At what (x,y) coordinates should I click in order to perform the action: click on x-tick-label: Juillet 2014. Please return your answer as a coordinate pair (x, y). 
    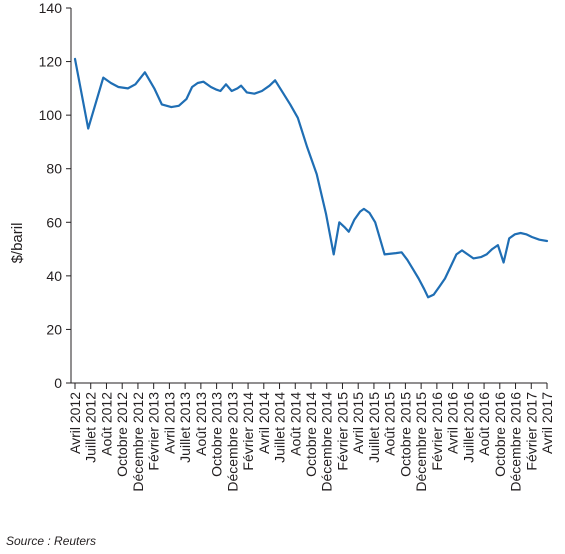
    Looking at the image, I should click on (280, 427).